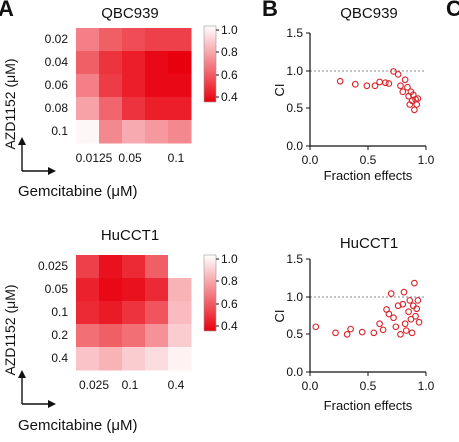 The width and height of the screenshot is (459, 442). I want to click on y-tick-label: 0.08, so click(57, 108).